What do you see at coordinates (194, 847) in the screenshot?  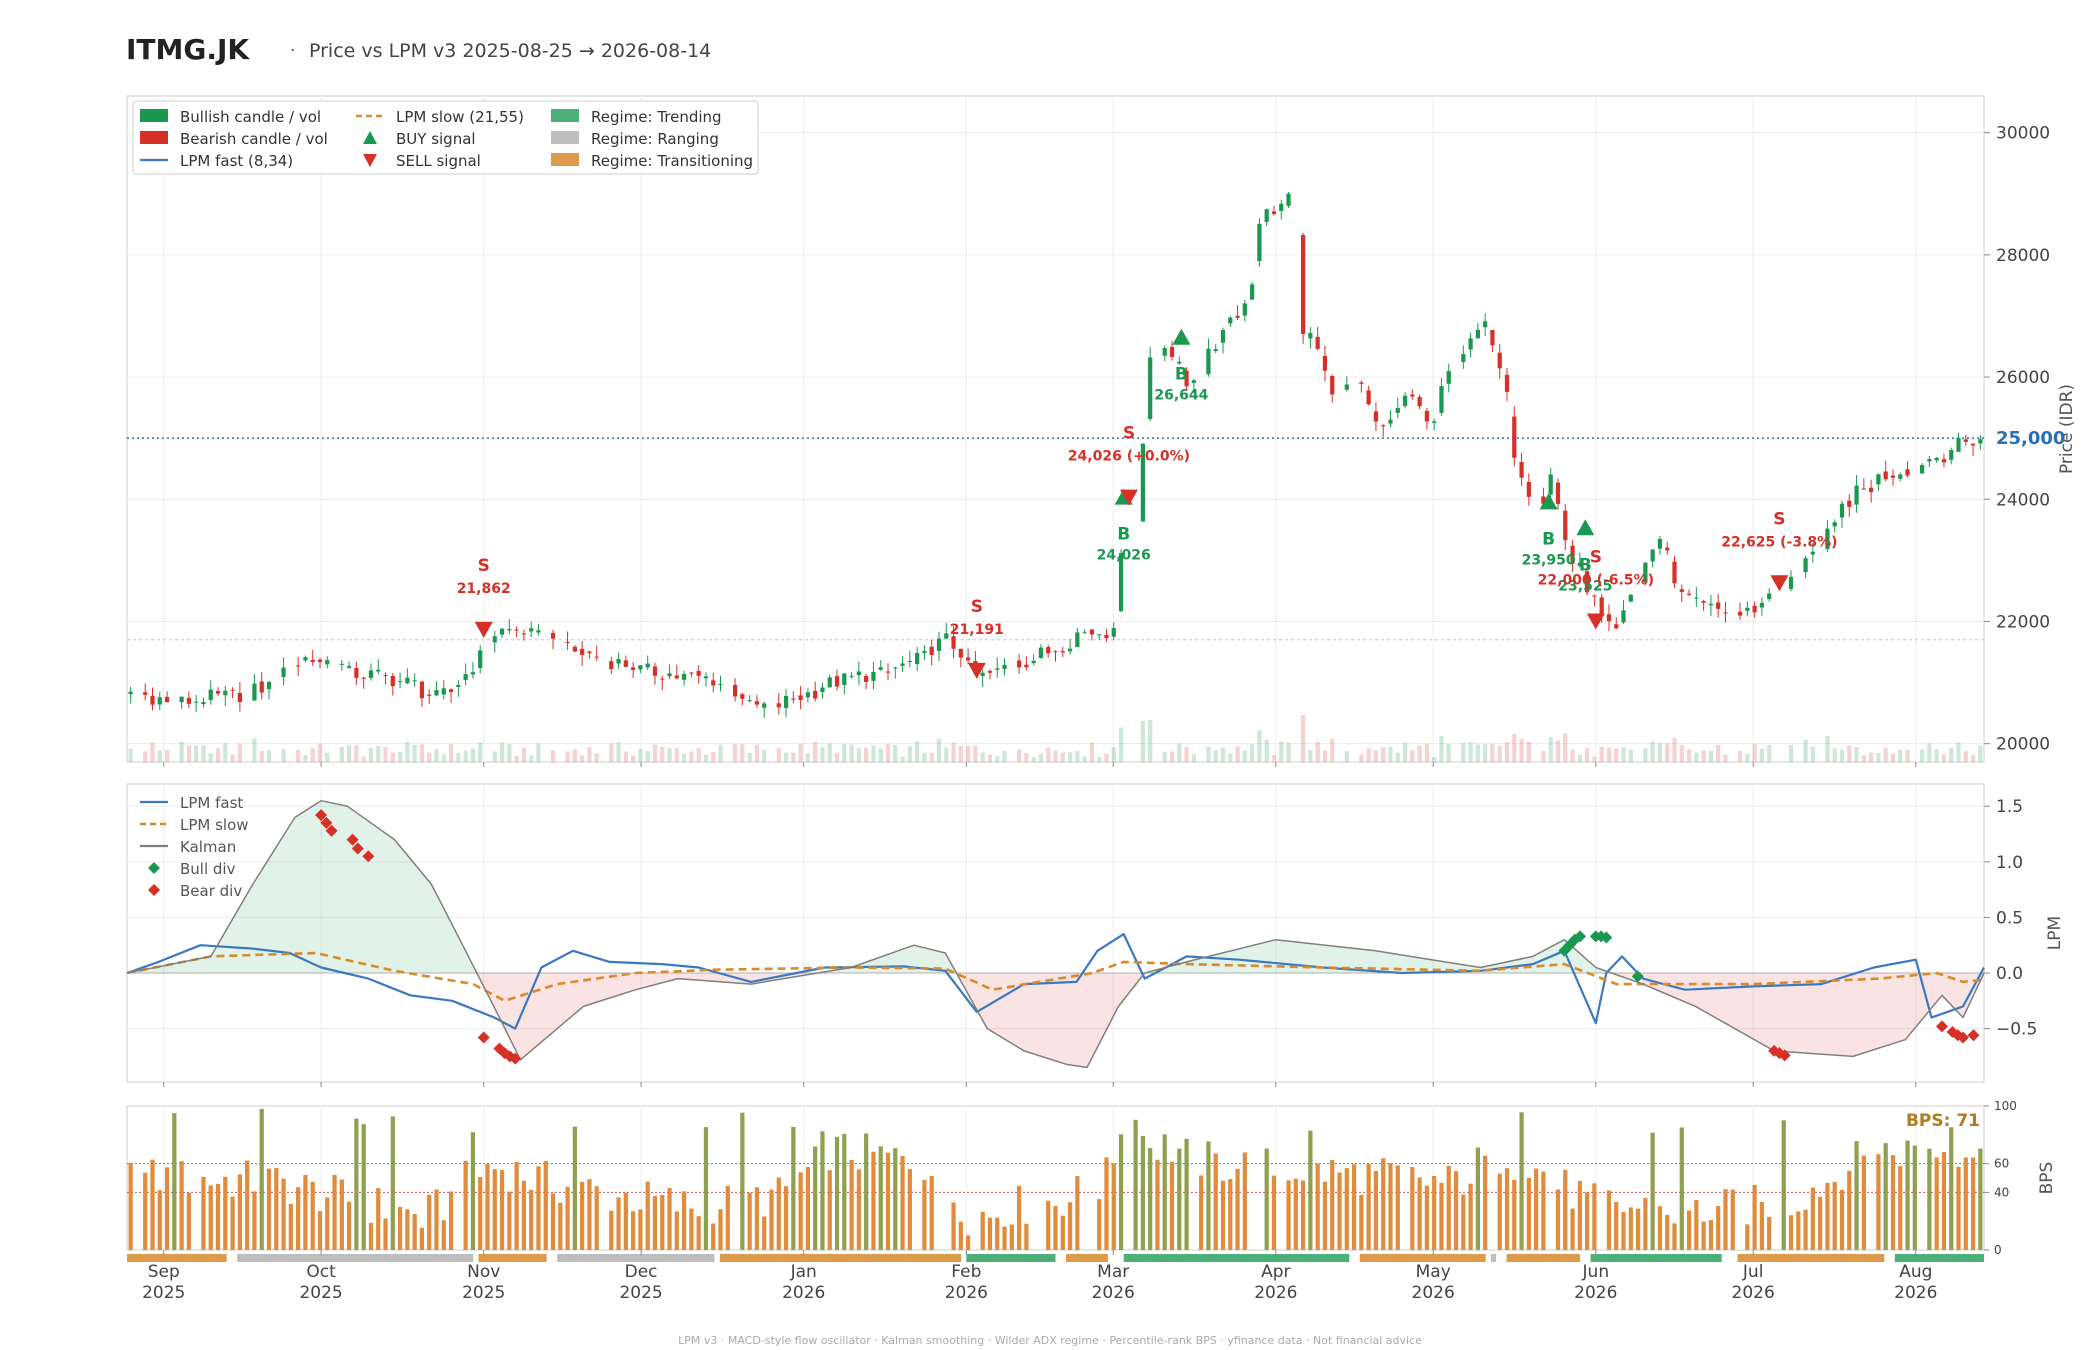 I see `oscillator-legend: LPM fast LPM slow Kalman Bull div Bear div` at bounding box center [194, 847].